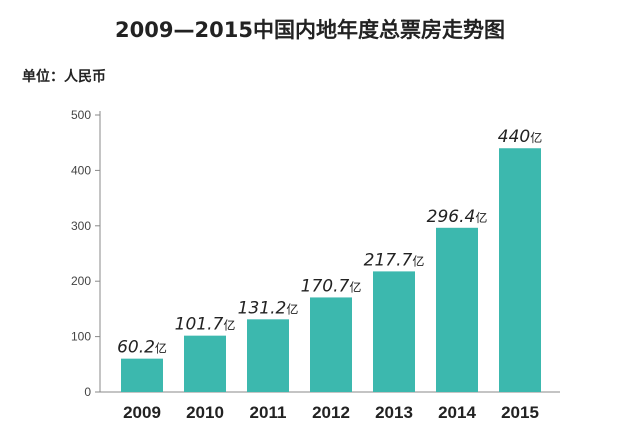 The height and width of the screenshot is (439, 620). Describe the element at coordinates (142, 348) in the screenshot. I see `bar-value-label: 60.2亿` at that location.